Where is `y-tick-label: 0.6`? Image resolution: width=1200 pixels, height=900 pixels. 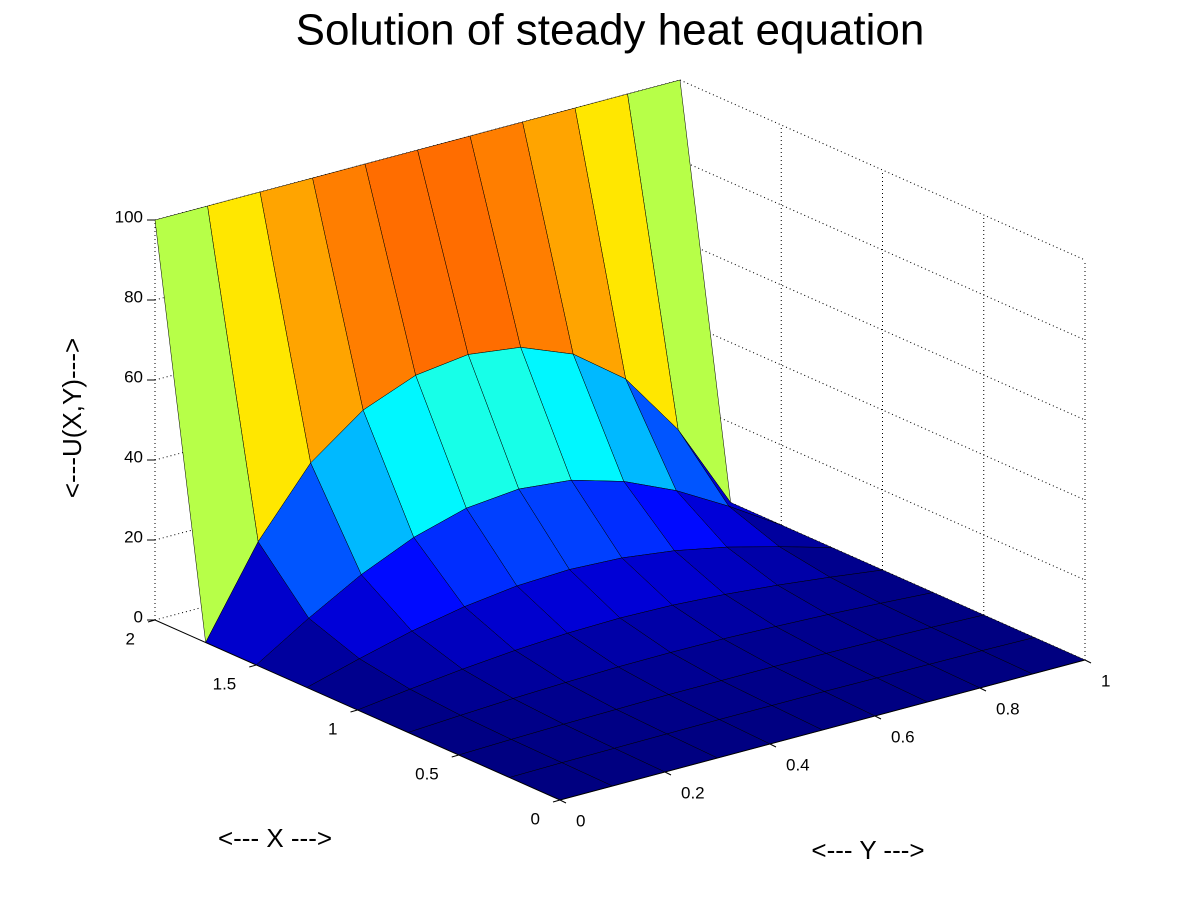 y-tick-label: 0.6 is located at coordinates (903, 736).